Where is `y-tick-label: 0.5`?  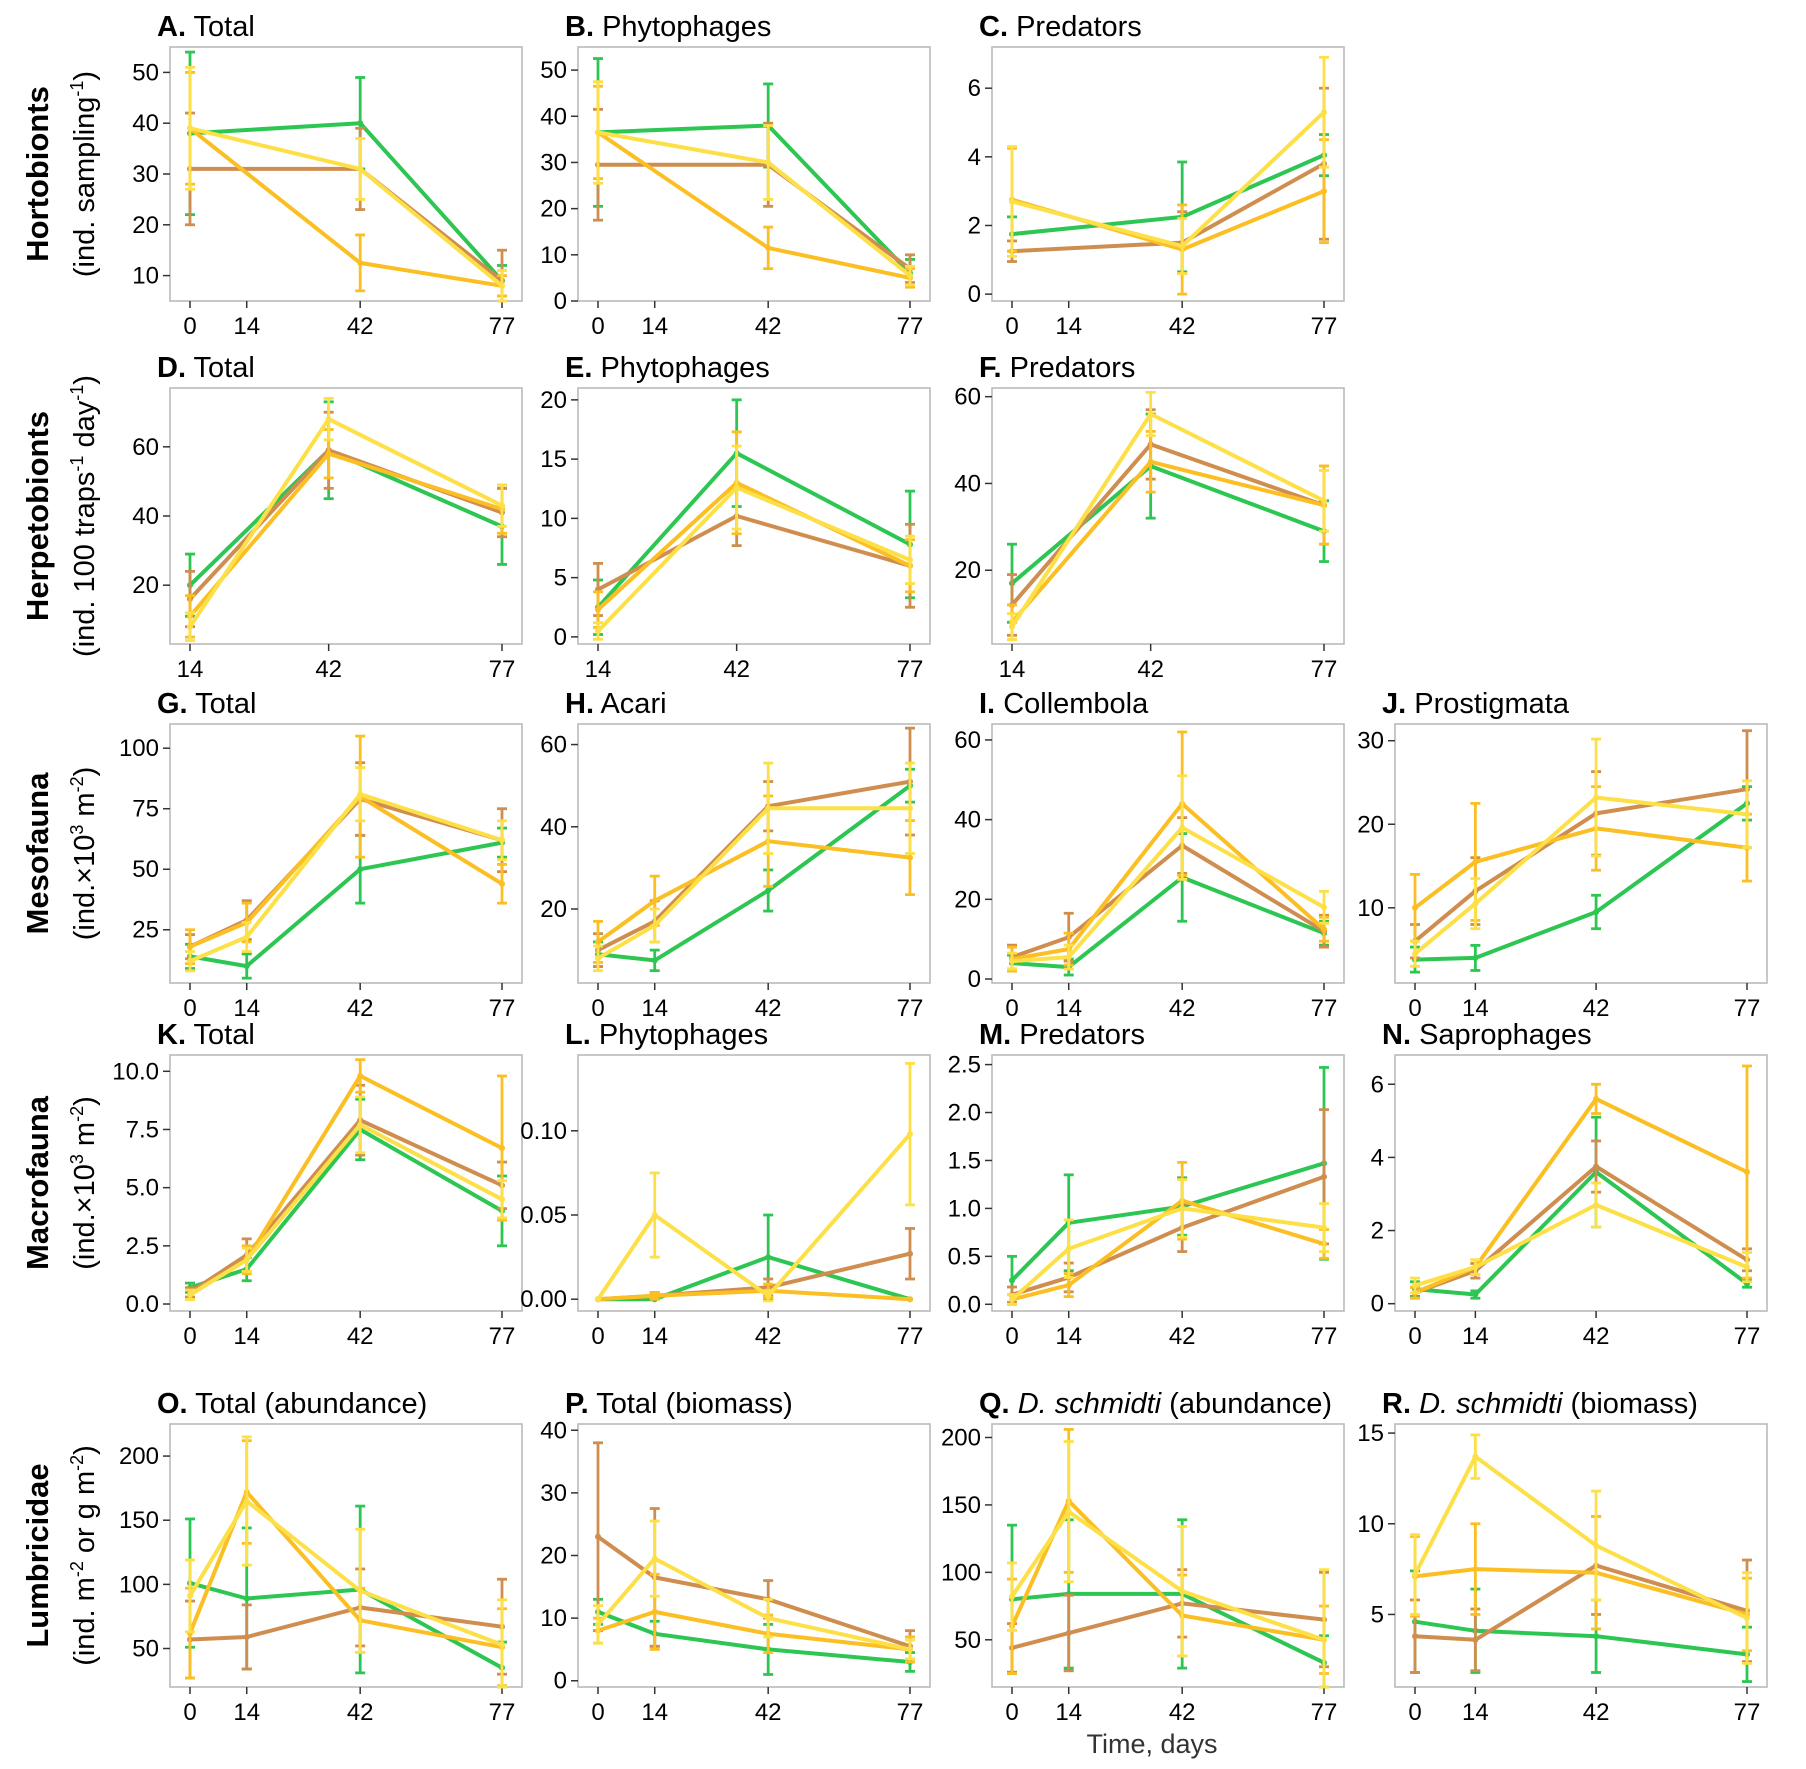
y-tick-label: 0.5 is located at coordinates (964, 1256).